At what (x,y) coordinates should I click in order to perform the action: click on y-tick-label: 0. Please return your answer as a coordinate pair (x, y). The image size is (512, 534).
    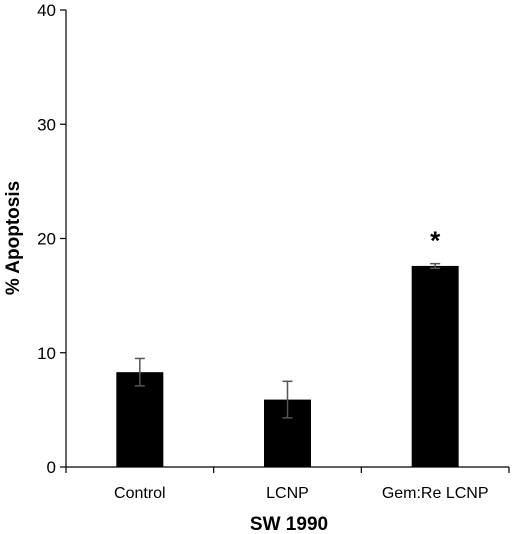
    Looking at the image, I should click on (51, 467).